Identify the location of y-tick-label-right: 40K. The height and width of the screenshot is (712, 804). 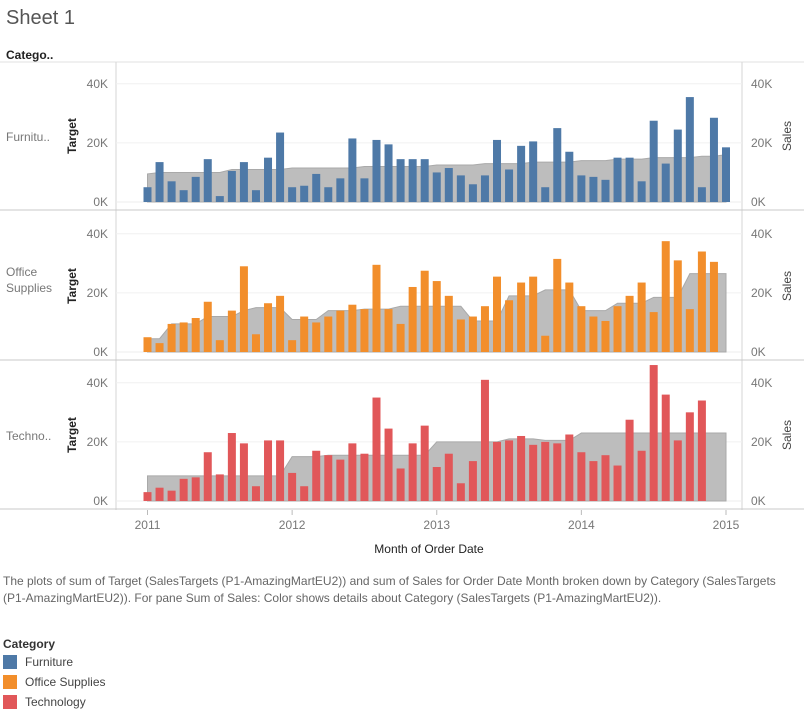
(761, 234).